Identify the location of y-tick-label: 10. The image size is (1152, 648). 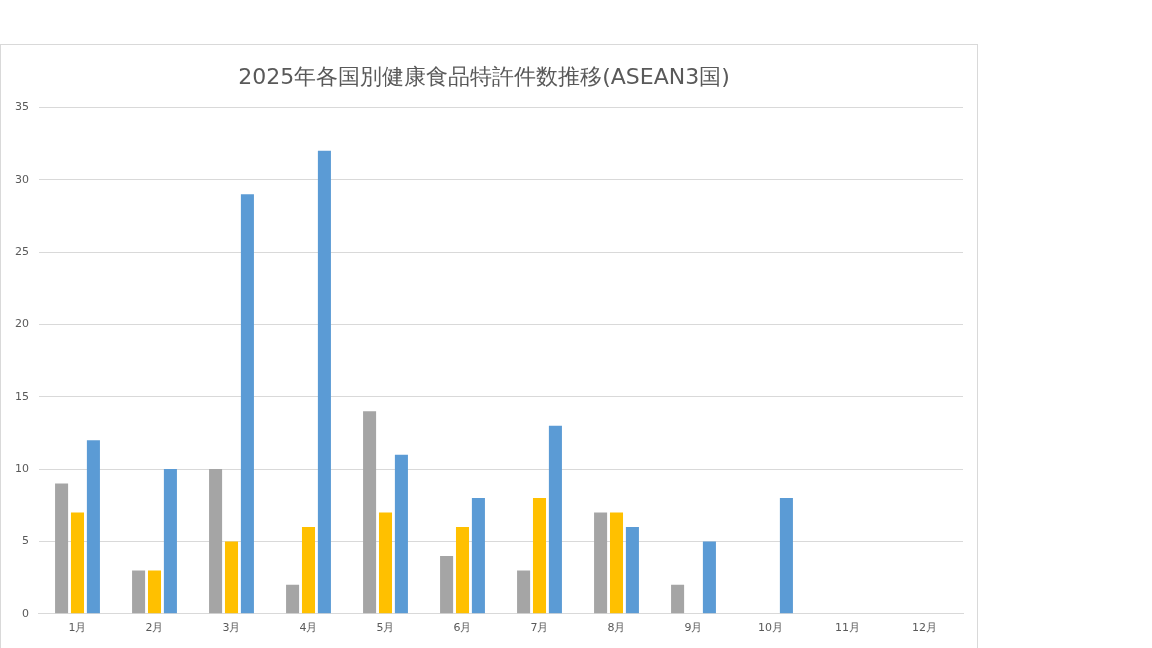
(22, 468).